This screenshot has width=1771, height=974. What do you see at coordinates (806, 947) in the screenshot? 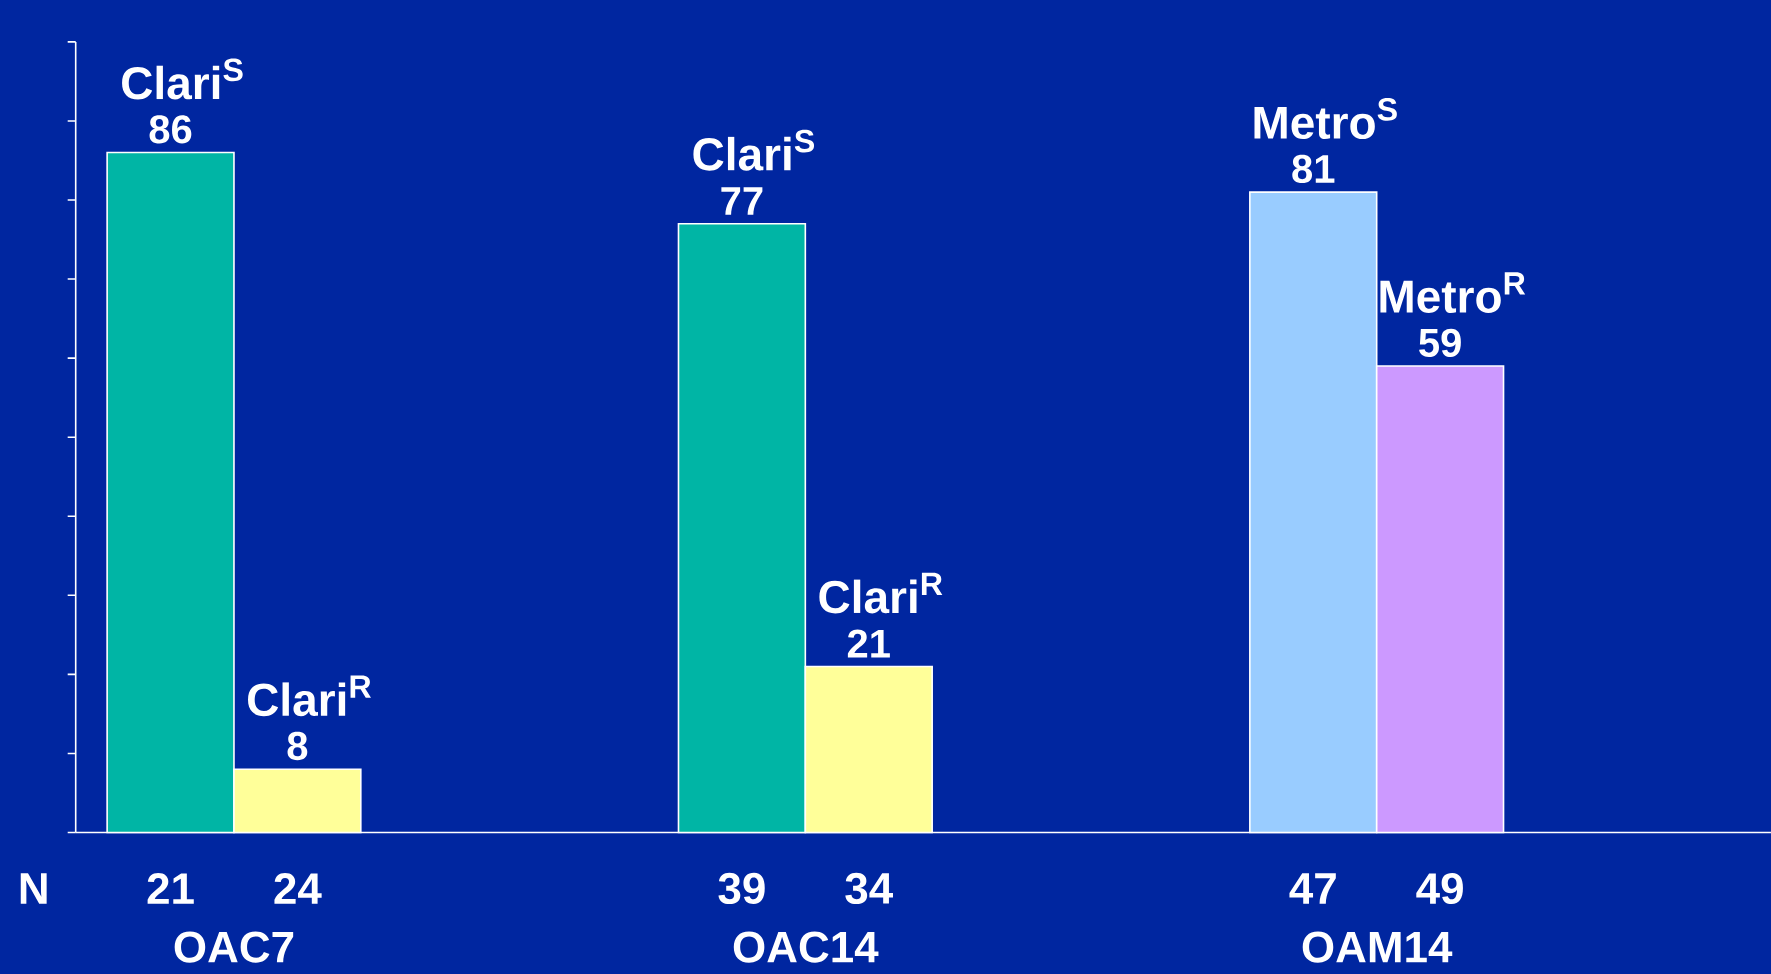
I see `x-tick-label: OAC14` at bounding box center [806, 947].